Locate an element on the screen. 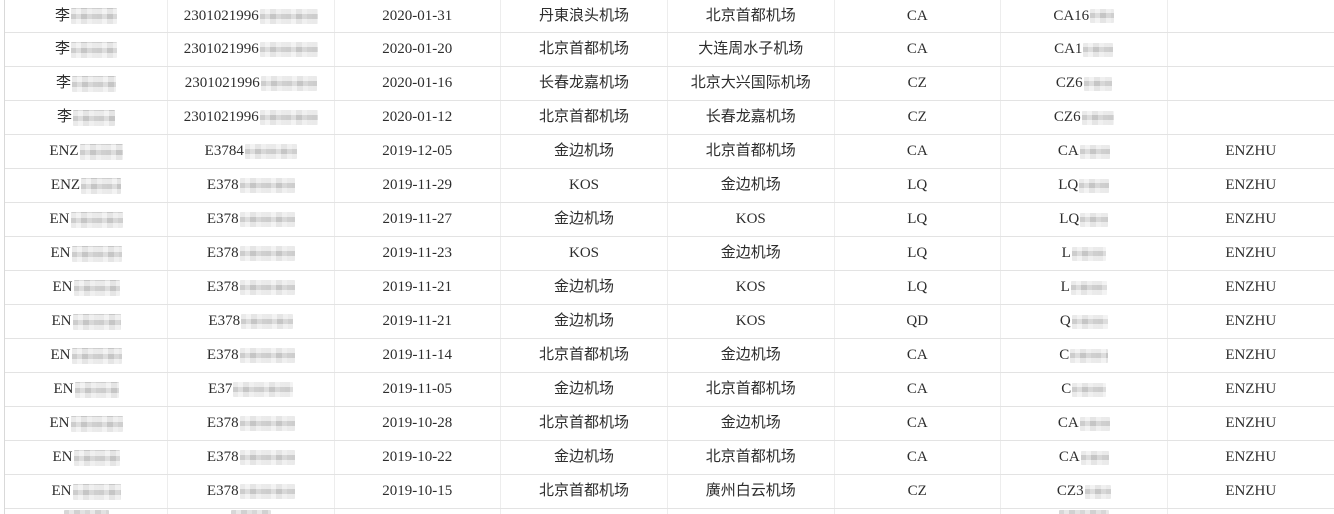  cell-flight-date: 2020-01-12 is located at coordinates (418, 117).